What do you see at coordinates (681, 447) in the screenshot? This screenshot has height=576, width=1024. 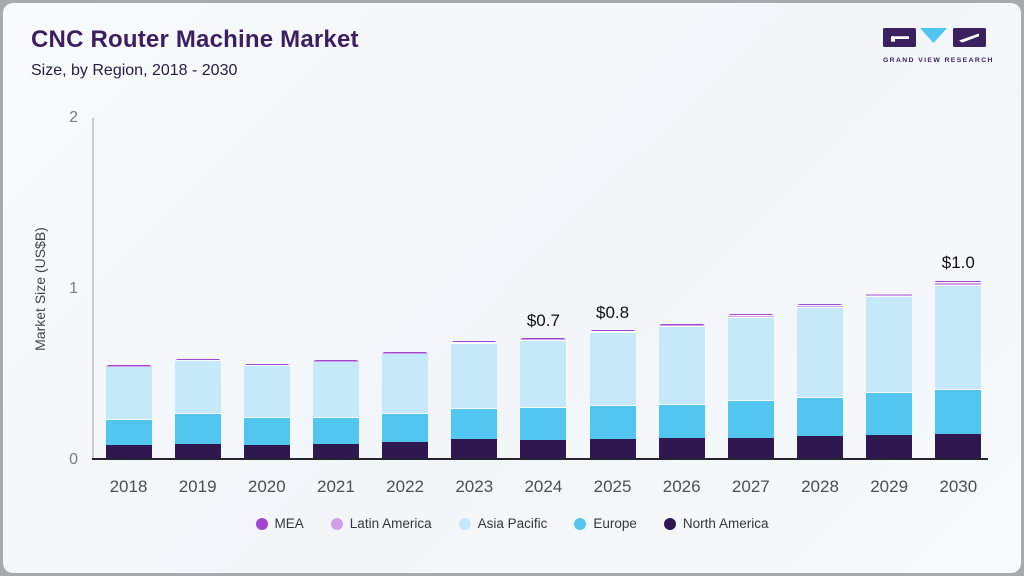 I see `bar-2026-segment-north-america` at bounding box center [681, 447].